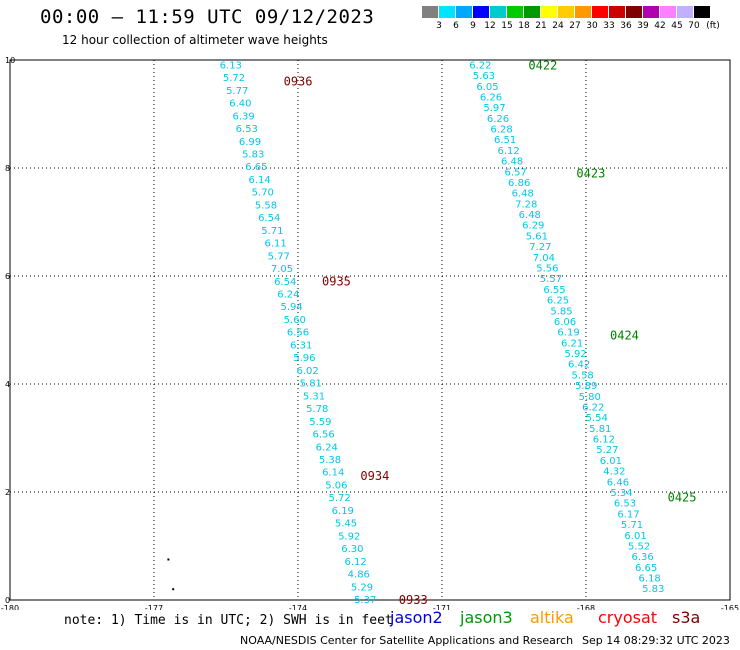 The image size is (740, 650). I want to click on wave-height-value: 6.26, so click(491, 97).